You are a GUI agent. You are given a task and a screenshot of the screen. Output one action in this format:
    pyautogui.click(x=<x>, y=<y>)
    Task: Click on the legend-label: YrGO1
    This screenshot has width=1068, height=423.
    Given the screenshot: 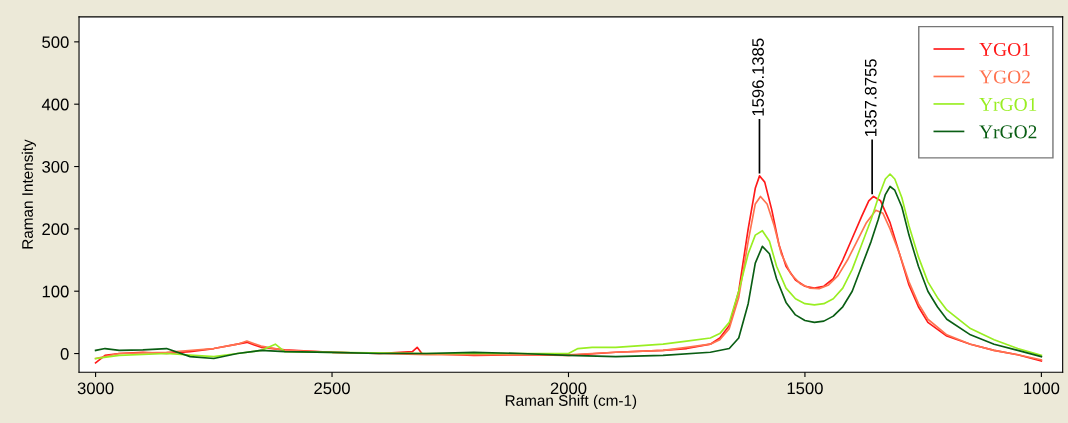 What is the action you would take?
    pyautogui.click(x=1008, y=104)
    